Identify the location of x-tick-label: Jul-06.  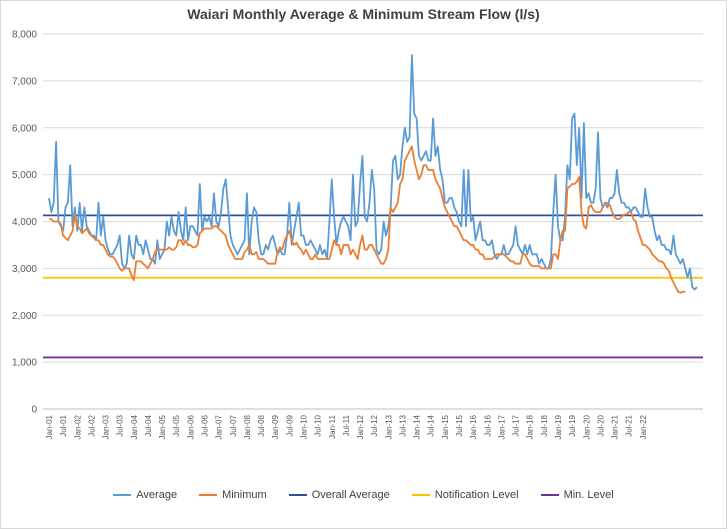
(205, 425).